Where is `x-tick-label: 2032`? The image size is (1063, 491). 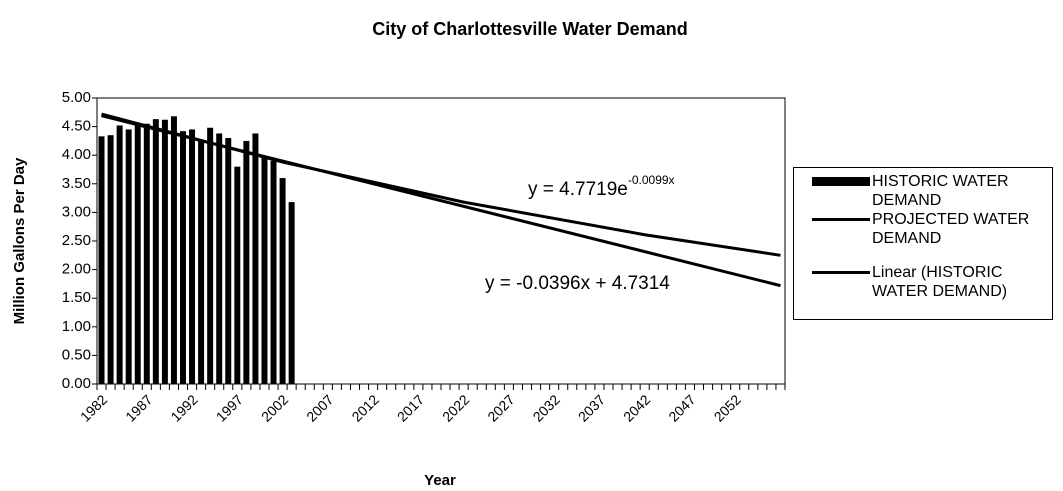 x-tick-label: 2032 is located at coordinates (546, 407).